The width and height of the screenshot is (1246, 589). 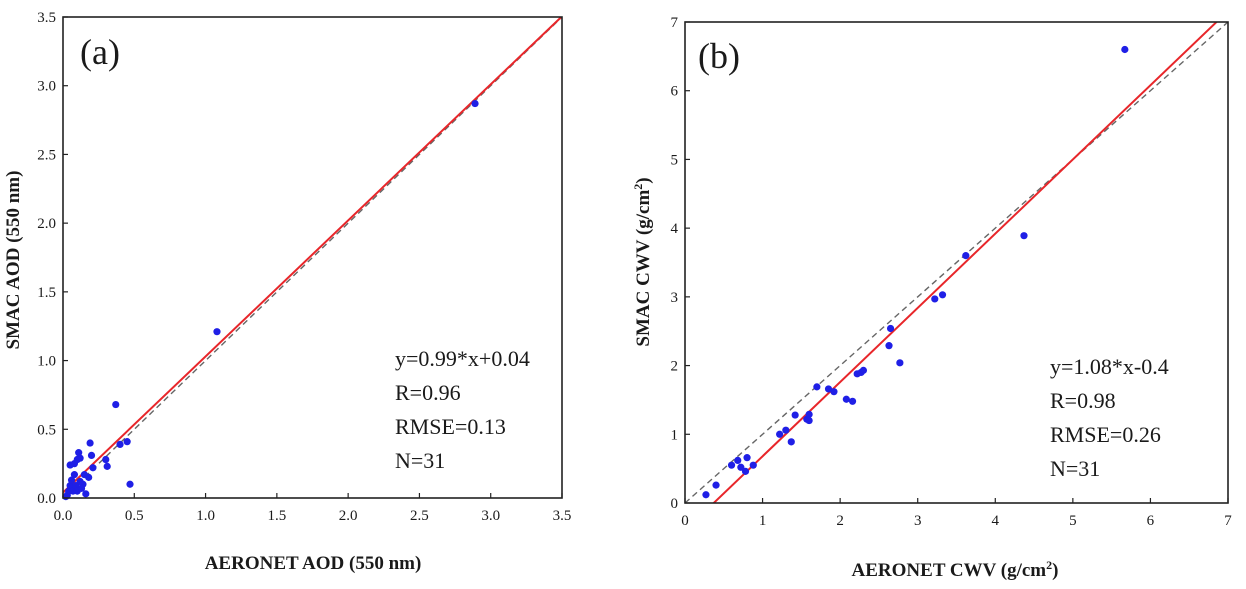 I want to click on panel-b-x-axis-title-end: ), so click(x=1055, y=570).